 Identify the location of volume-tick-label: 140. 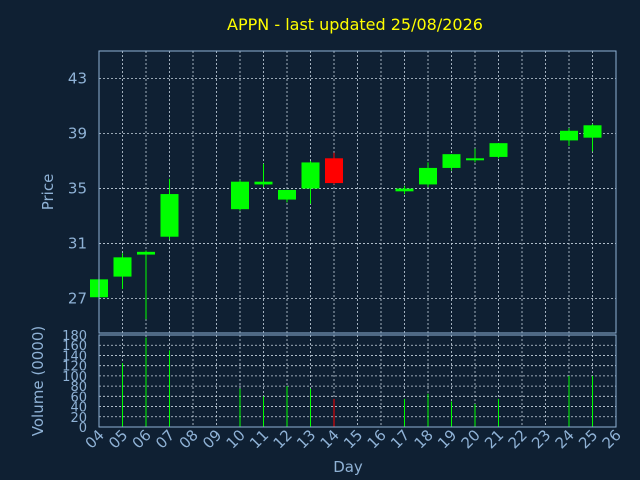
(74, 356).